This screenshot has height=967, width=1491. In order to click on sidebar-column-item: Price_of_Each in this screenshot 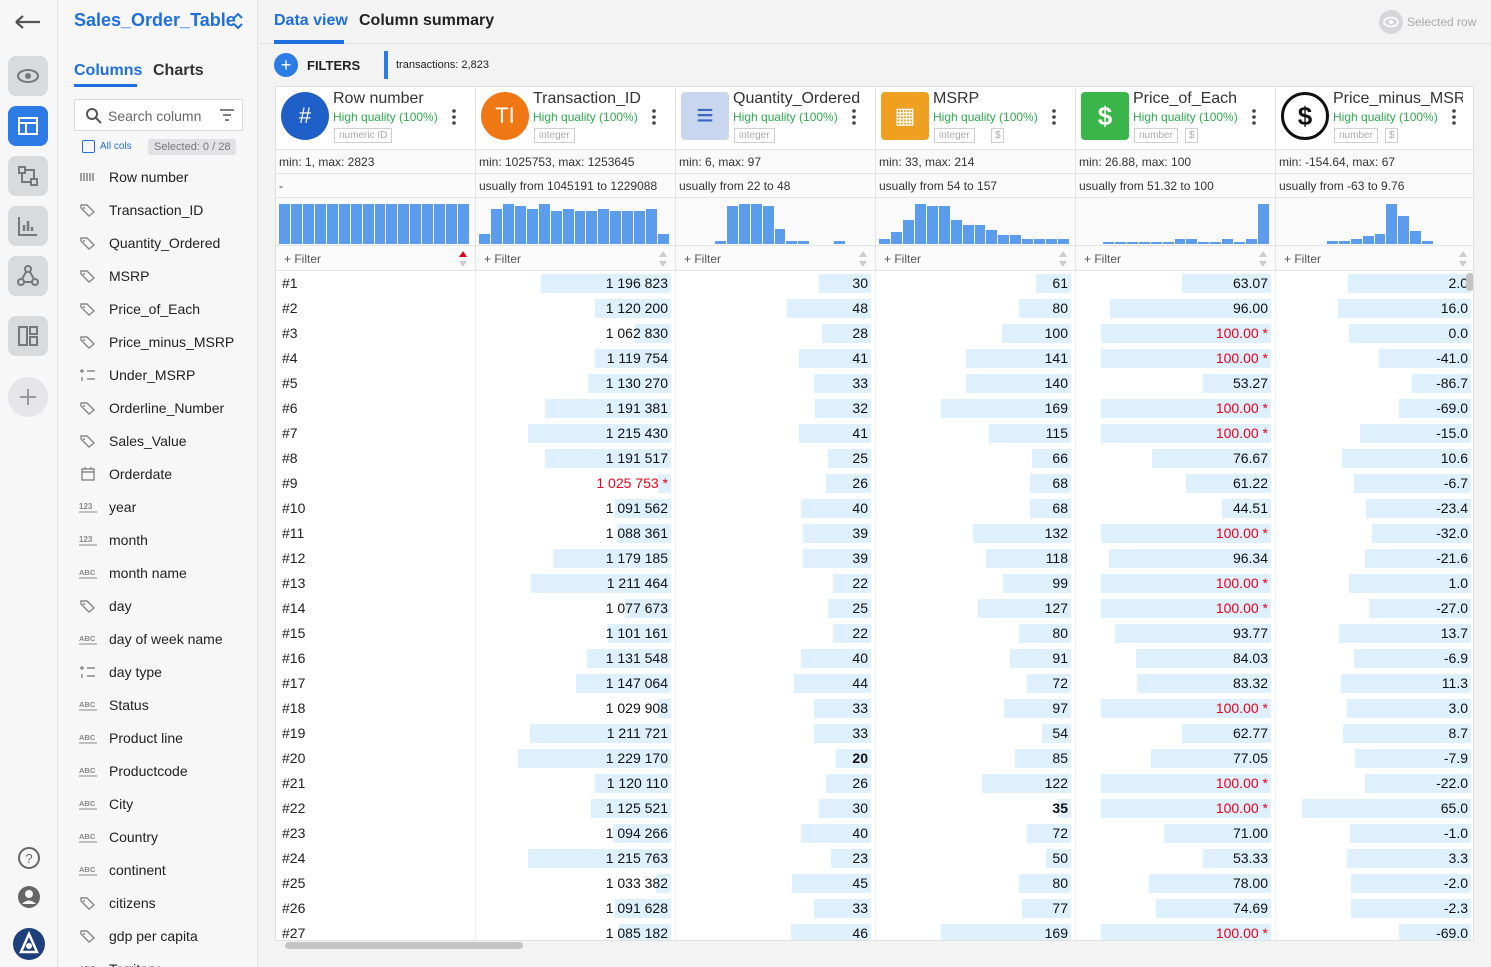, I will do `click(158, 309)`.